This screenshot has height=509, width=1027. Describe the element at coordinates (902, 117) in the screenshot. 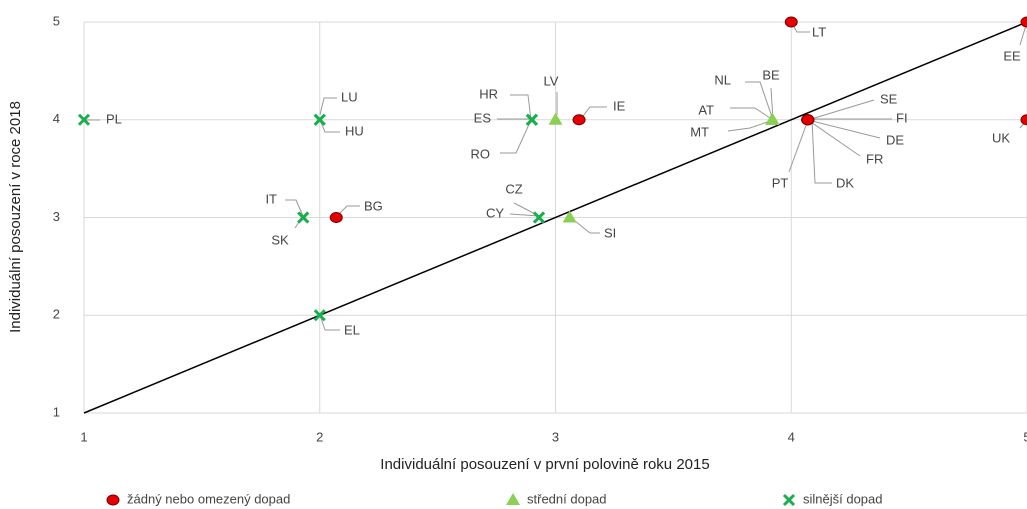

I see `point-label: FI` at that location.